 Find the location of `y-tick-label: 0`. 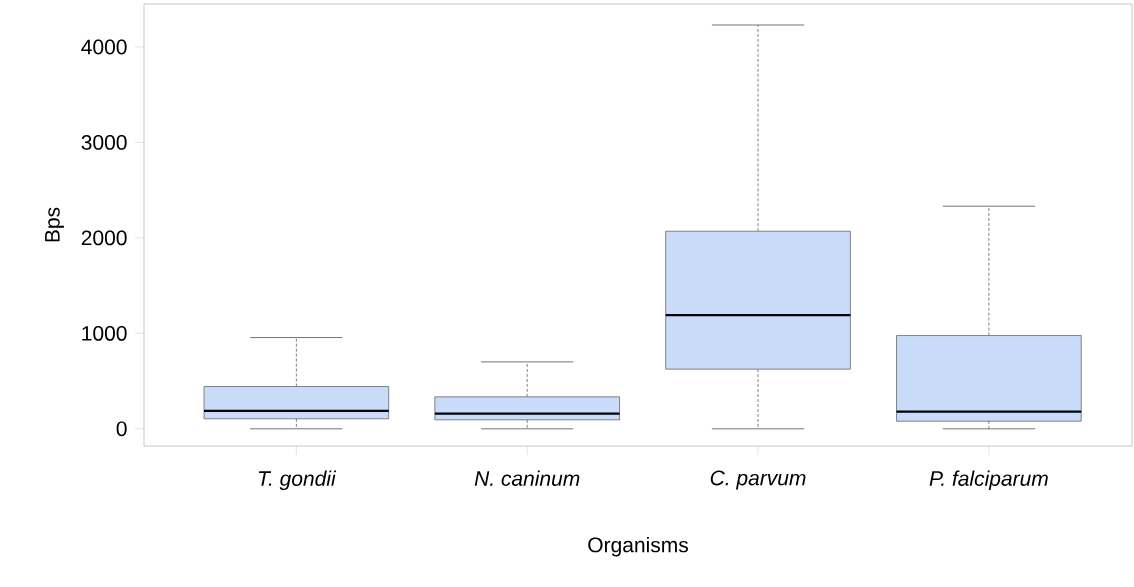

y-tick-label: 0 is located at coordinates (121, 429).